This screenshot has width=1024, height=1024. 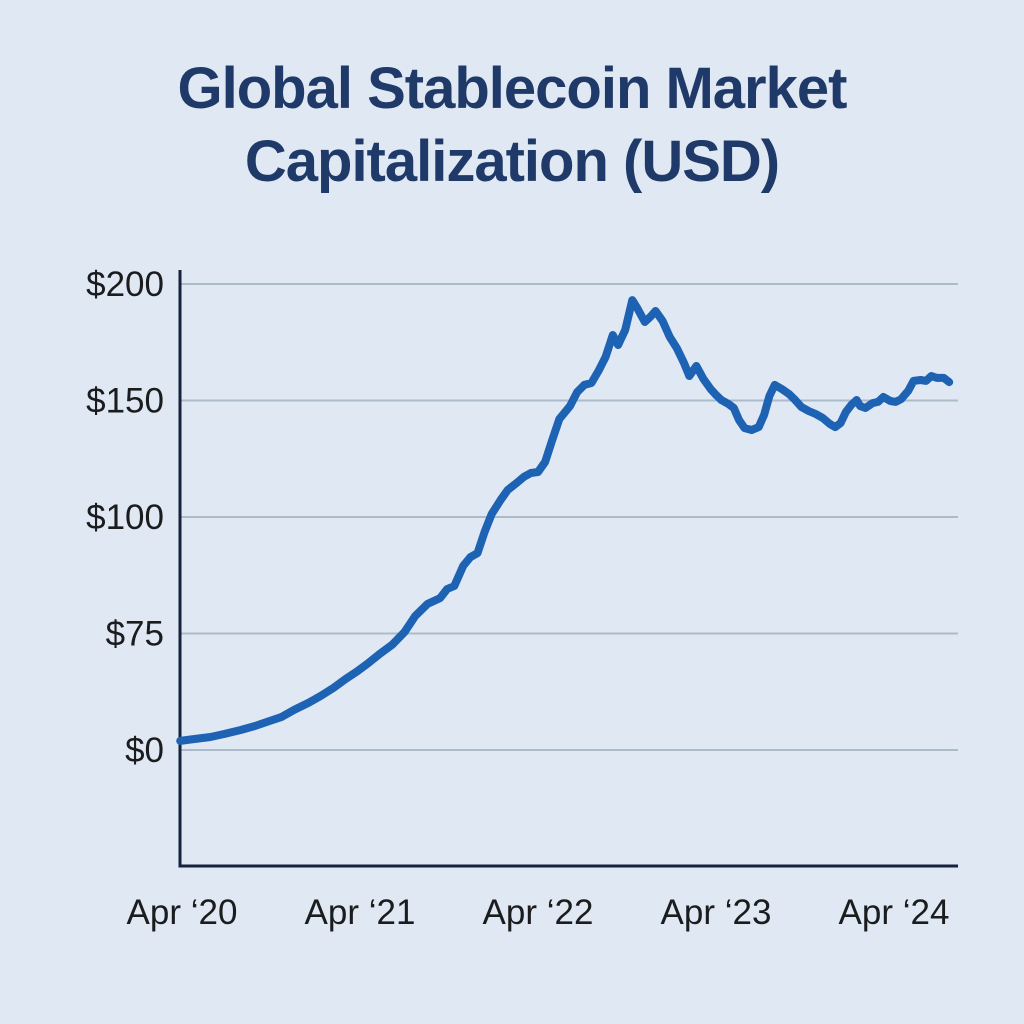 What do you see at coordinates (894, 912) in the screenshot?
I see `x-tick-label: Apr ‘24` at bounding box center [894, 912].